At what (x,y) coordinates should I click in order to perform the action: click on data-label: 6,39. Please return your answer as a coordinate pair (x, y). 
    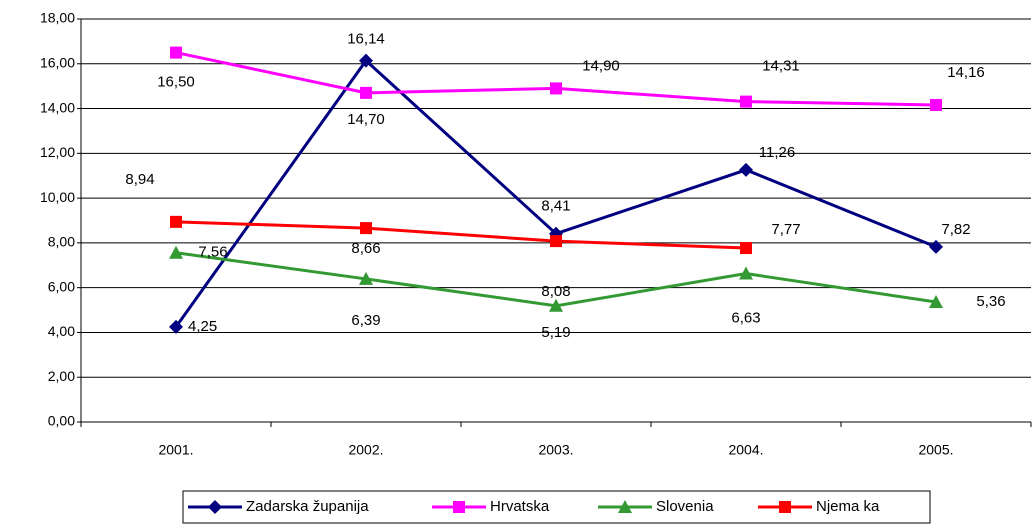
    Looking at the image, I should click on (365, 320).